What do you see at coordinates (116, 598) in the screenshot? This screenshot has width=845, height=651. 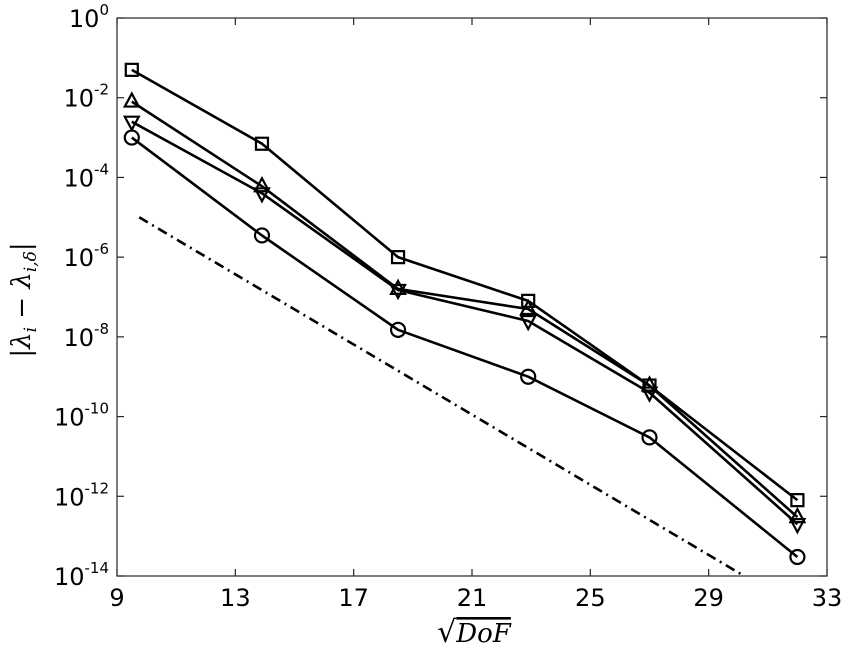 I see `x-tick-label: 9` at bounding box center [116, 598].